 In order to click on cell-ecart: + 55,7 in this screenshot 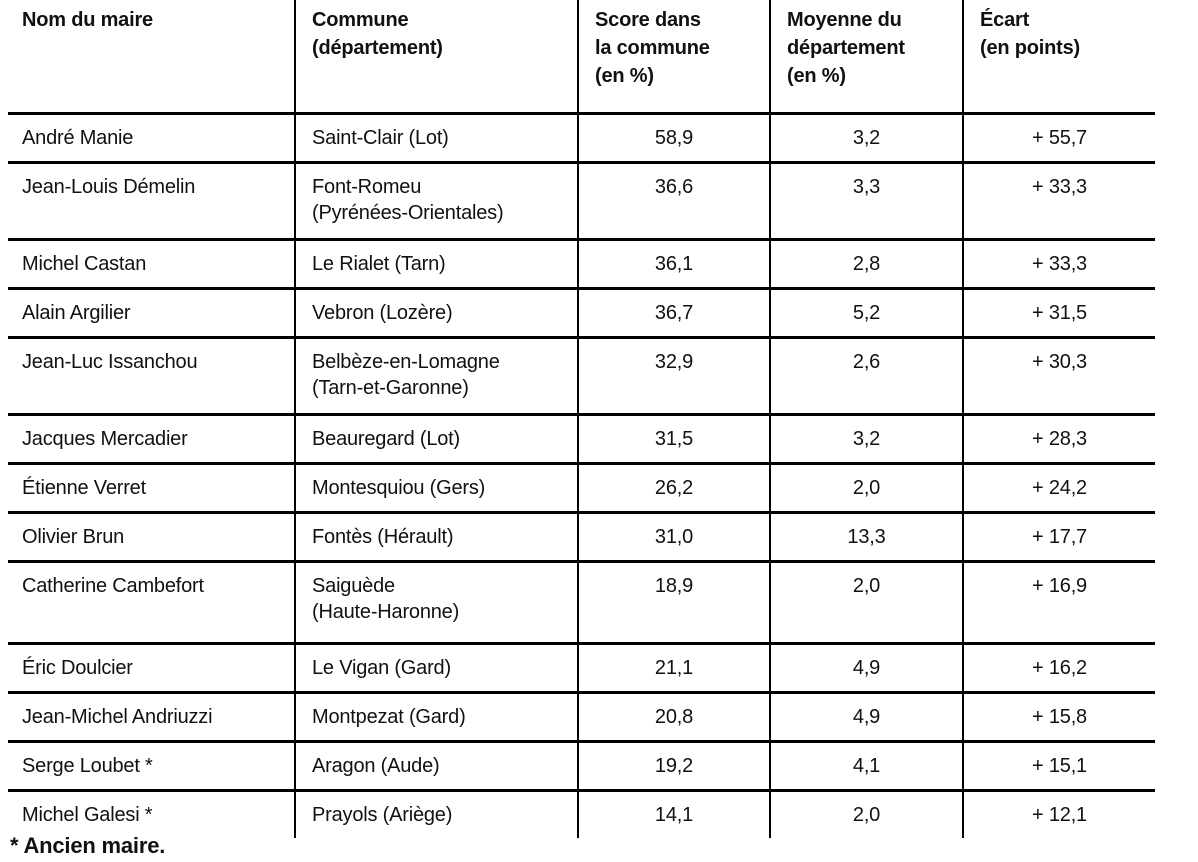, I will do `click(1058, 138)`.